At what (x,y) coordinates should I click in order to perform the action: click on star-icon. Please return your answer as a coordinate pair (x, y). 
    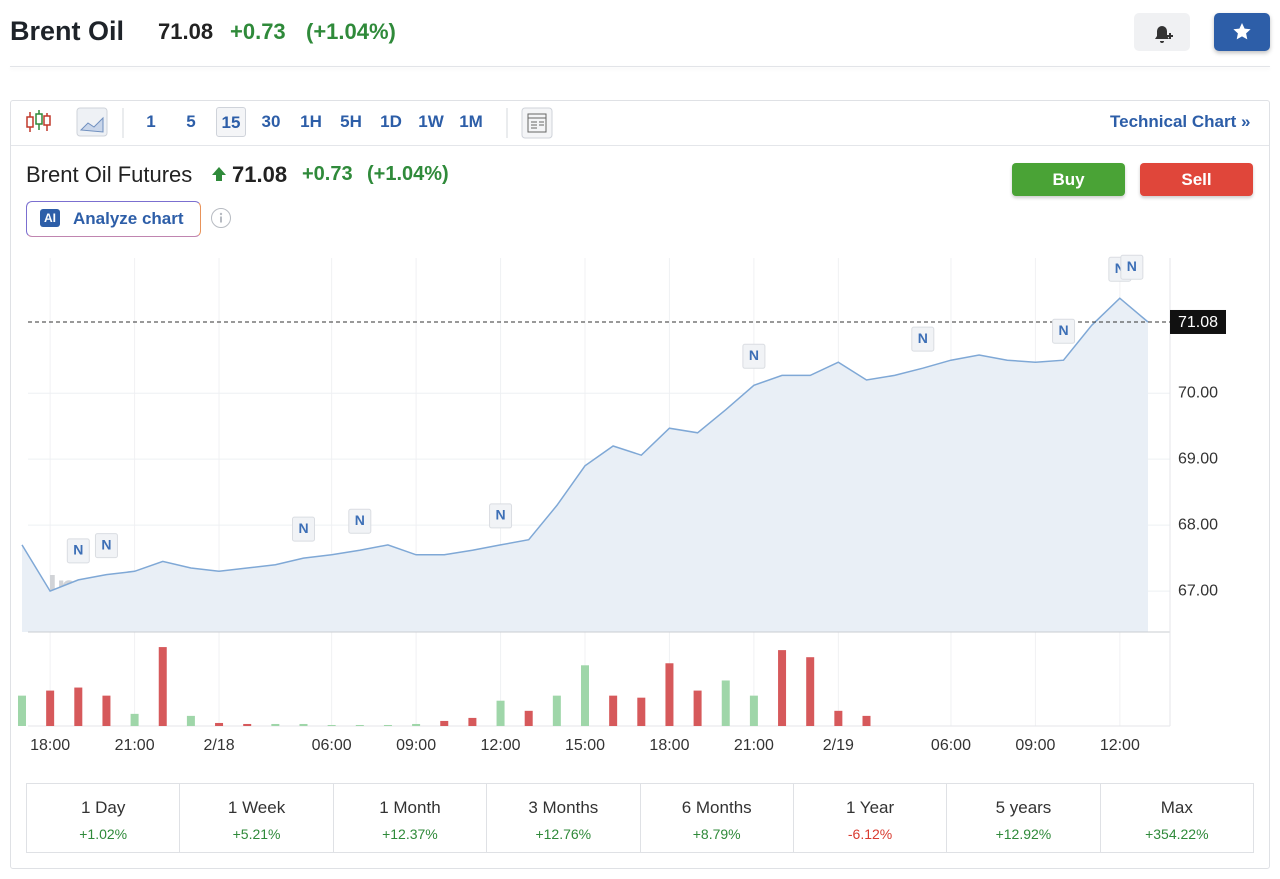
    Looking at the image, I should click on (1242, 31).